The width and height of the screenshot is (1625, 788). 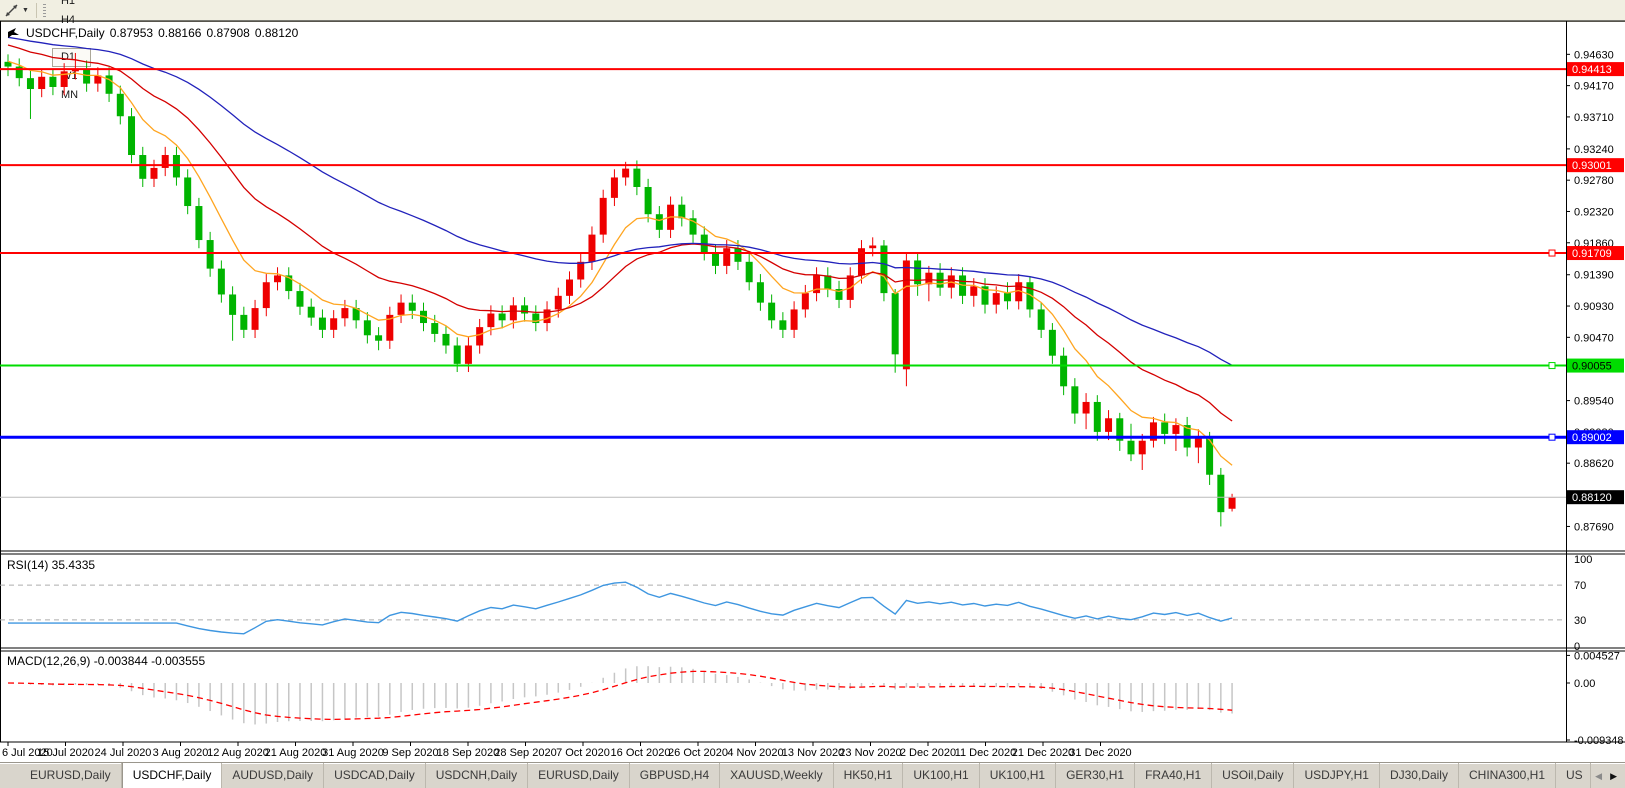 I want to click on symbol-tab-USDCAD-Daily: USDCAD,Daily, so click(x=375, y=775).